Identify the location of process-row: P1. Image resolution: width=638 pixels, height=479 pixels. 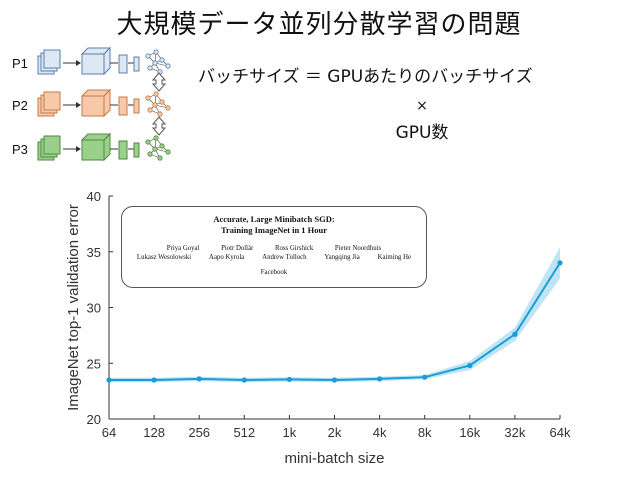
(91, 61).